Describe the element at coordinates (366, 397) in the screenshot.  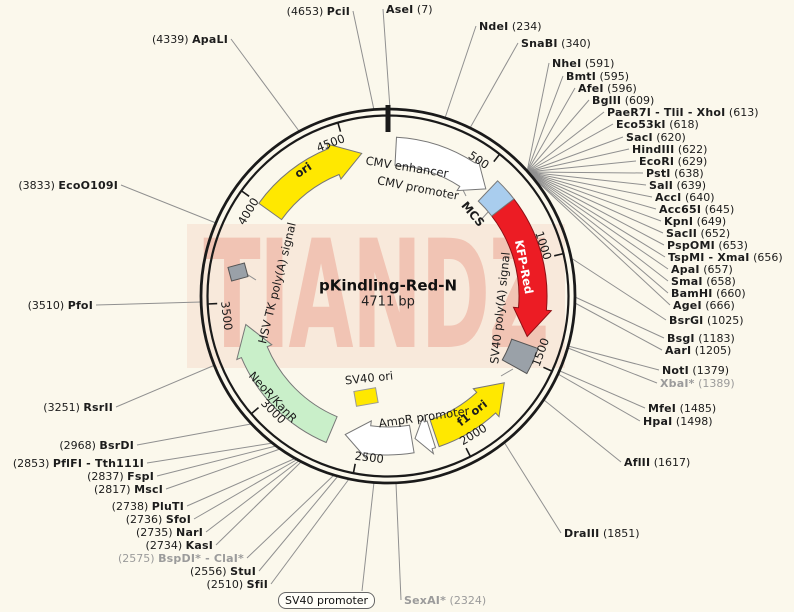
I see `feature-box-sv40-ori` at that location.